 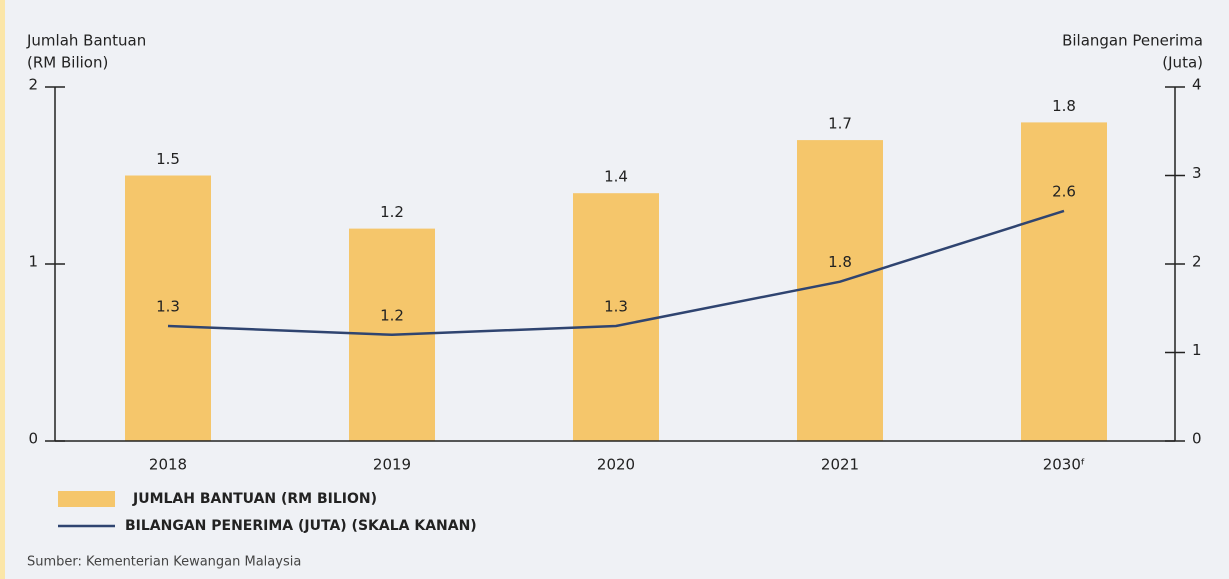 I want to click on x-tick-label: 2020, so click(x=616, y=465).